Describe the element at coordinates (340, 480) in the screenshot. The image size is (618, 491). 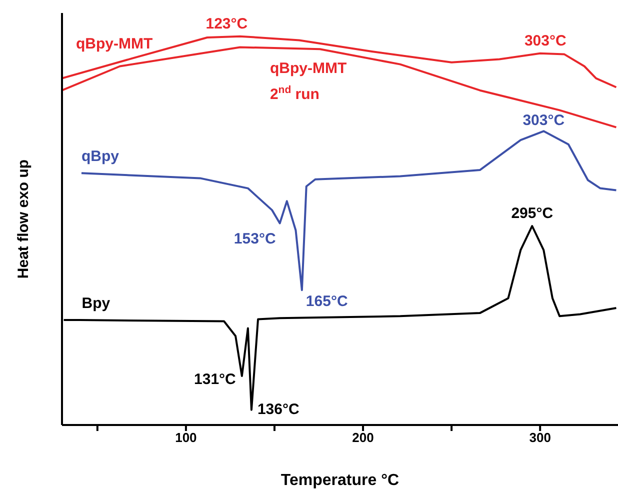
I see `x-axis-title: Temperature °C` at that location.